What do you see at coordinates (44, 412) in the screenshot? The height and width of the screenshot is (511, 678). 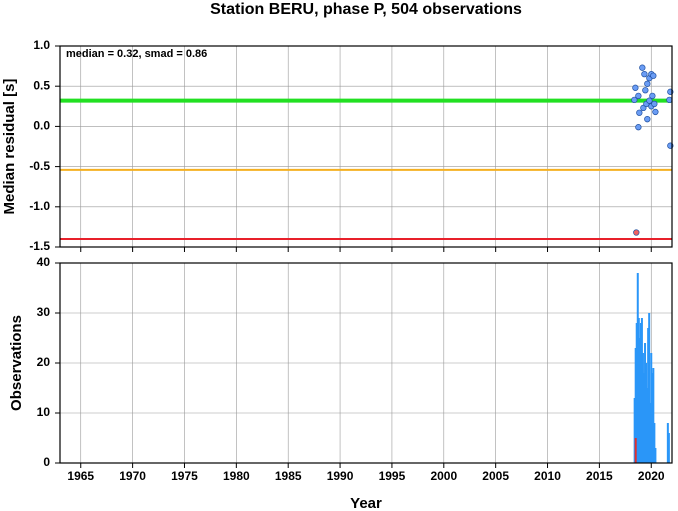 I see `y-tick-label: 10` at bounding box center [44, 412].